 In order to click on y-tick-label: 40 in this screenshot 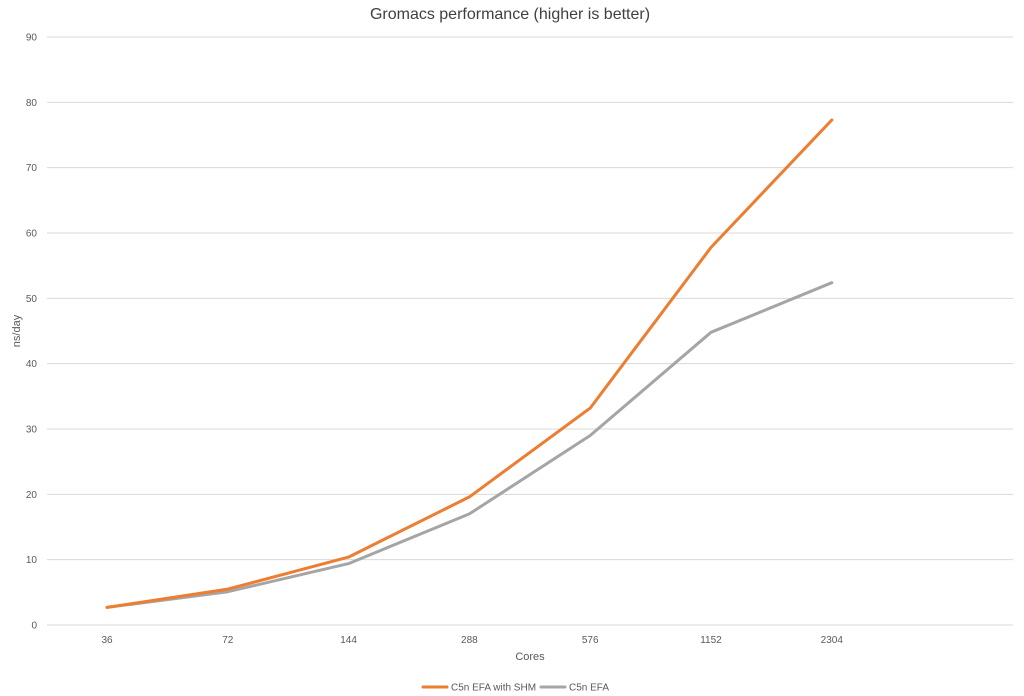, I will do `click(32, 364)`.